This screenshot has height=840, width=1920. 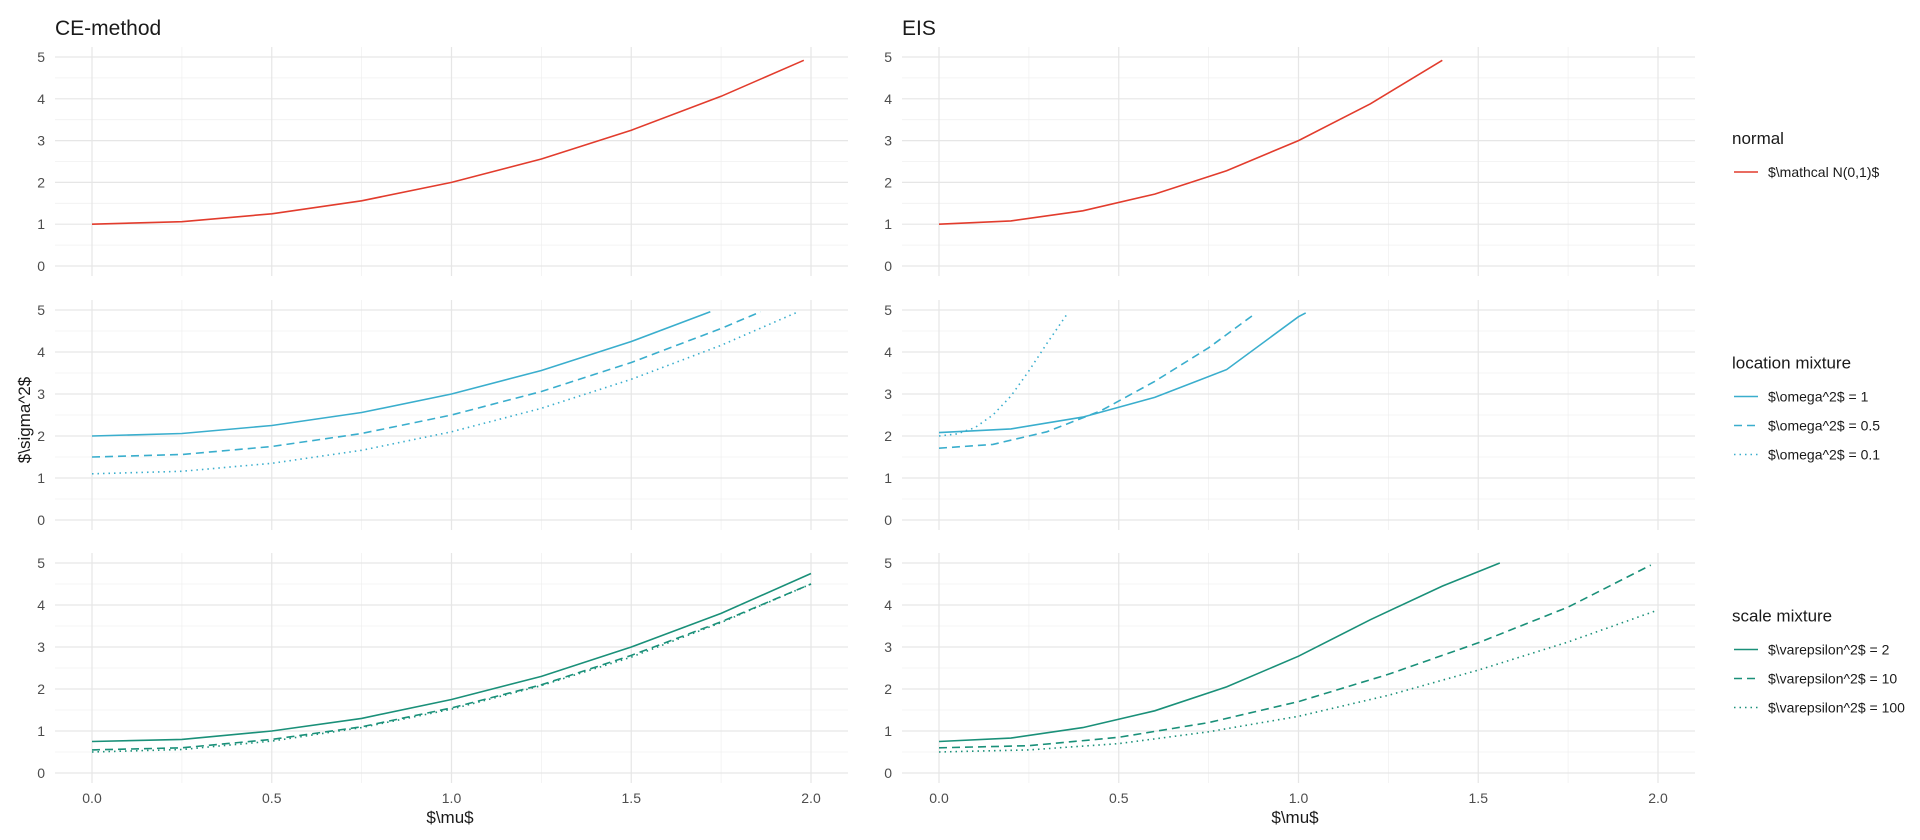 I want to click on series-line-scale-dashed-ce, so click(x=451, y=667).